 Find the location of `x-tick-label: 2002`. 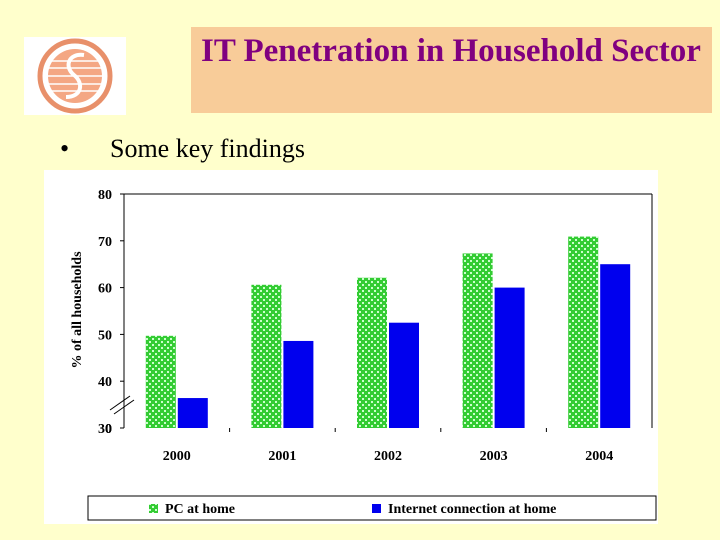

x-tick-label: 2002 is located at coordinates (388, 456).